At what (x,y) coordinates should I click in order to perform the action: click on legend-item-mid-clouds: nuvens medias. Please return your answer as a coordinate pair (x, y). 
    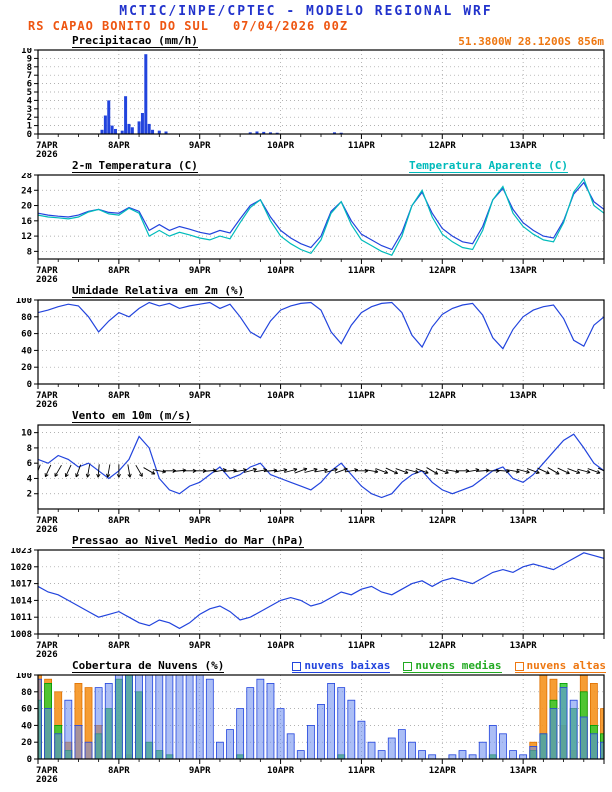
    Looking at the image, I should click on (452, 666).